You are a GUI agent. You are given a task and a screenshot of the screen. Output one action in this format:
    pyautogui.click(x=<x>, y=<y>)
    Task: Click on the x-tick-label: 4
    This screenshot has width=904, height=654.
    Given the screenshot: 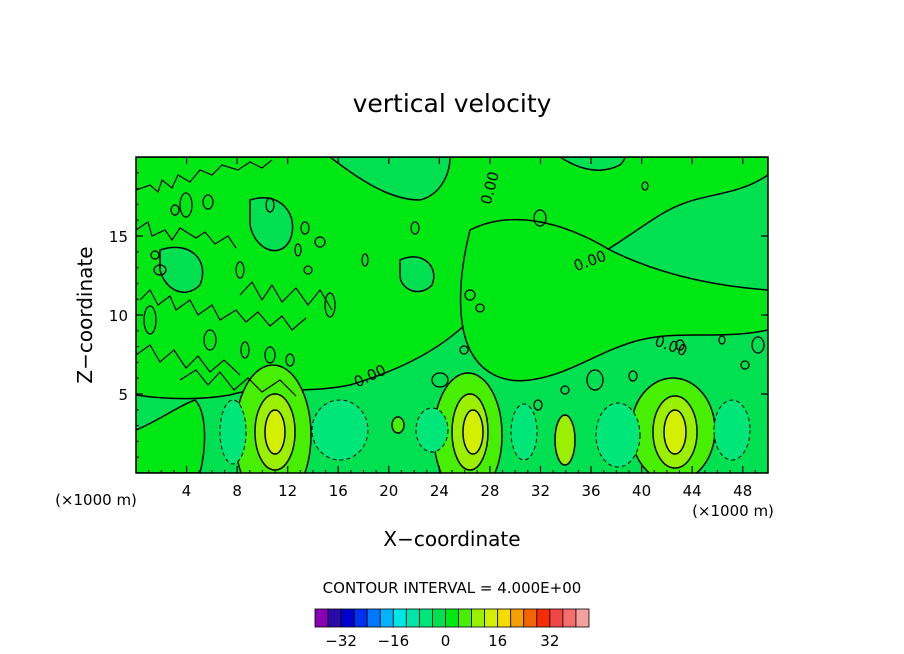 What is the action you would take?
    pyautogui.click(x=187, y=491)
    